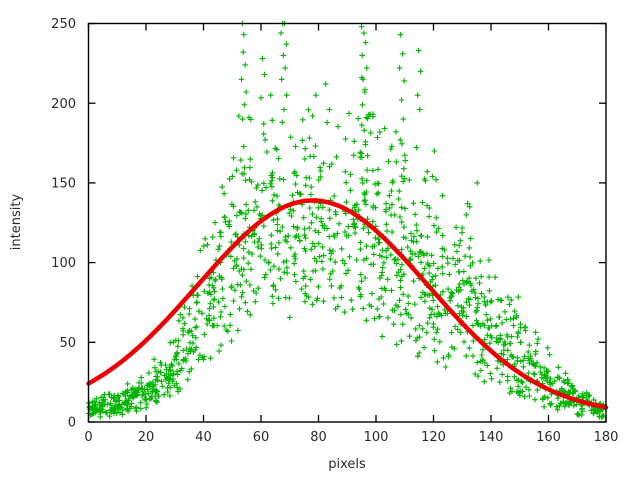 This screenshot has width=640, height=480. What do you see at coordinates (67, 343) in the screenshot?
I see `y-tick-label: 50` at bounding box center [67, 343].